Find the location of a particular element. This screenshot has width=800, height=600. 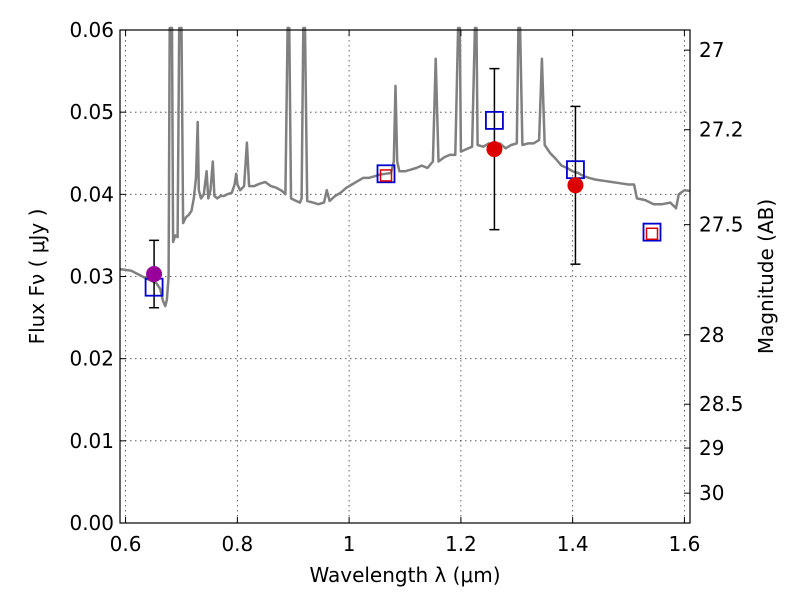

x-tick-label: 1.6 is located at coordinates (685, 544).